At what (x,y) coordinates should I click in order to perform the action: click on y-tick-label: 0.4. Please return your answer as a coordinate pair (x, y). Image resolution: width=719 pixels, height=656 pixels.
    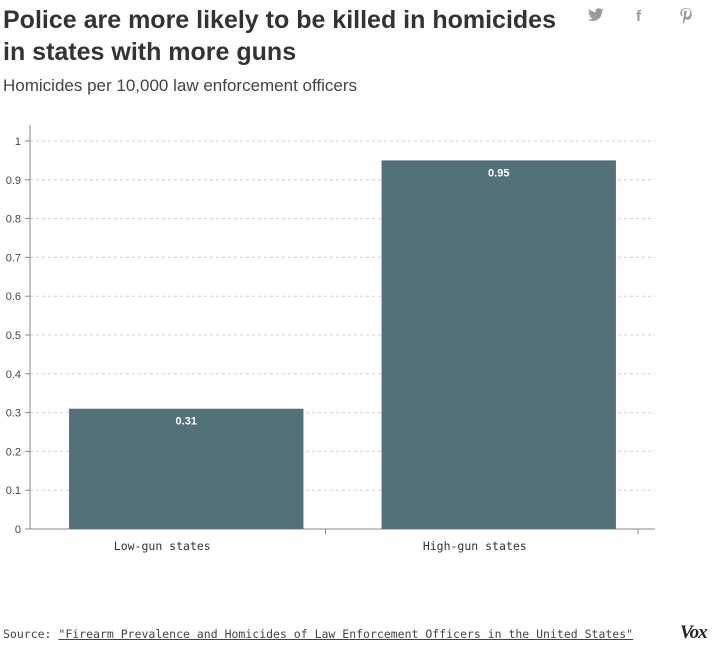
    Looking at the image, I should click on (13, 375).